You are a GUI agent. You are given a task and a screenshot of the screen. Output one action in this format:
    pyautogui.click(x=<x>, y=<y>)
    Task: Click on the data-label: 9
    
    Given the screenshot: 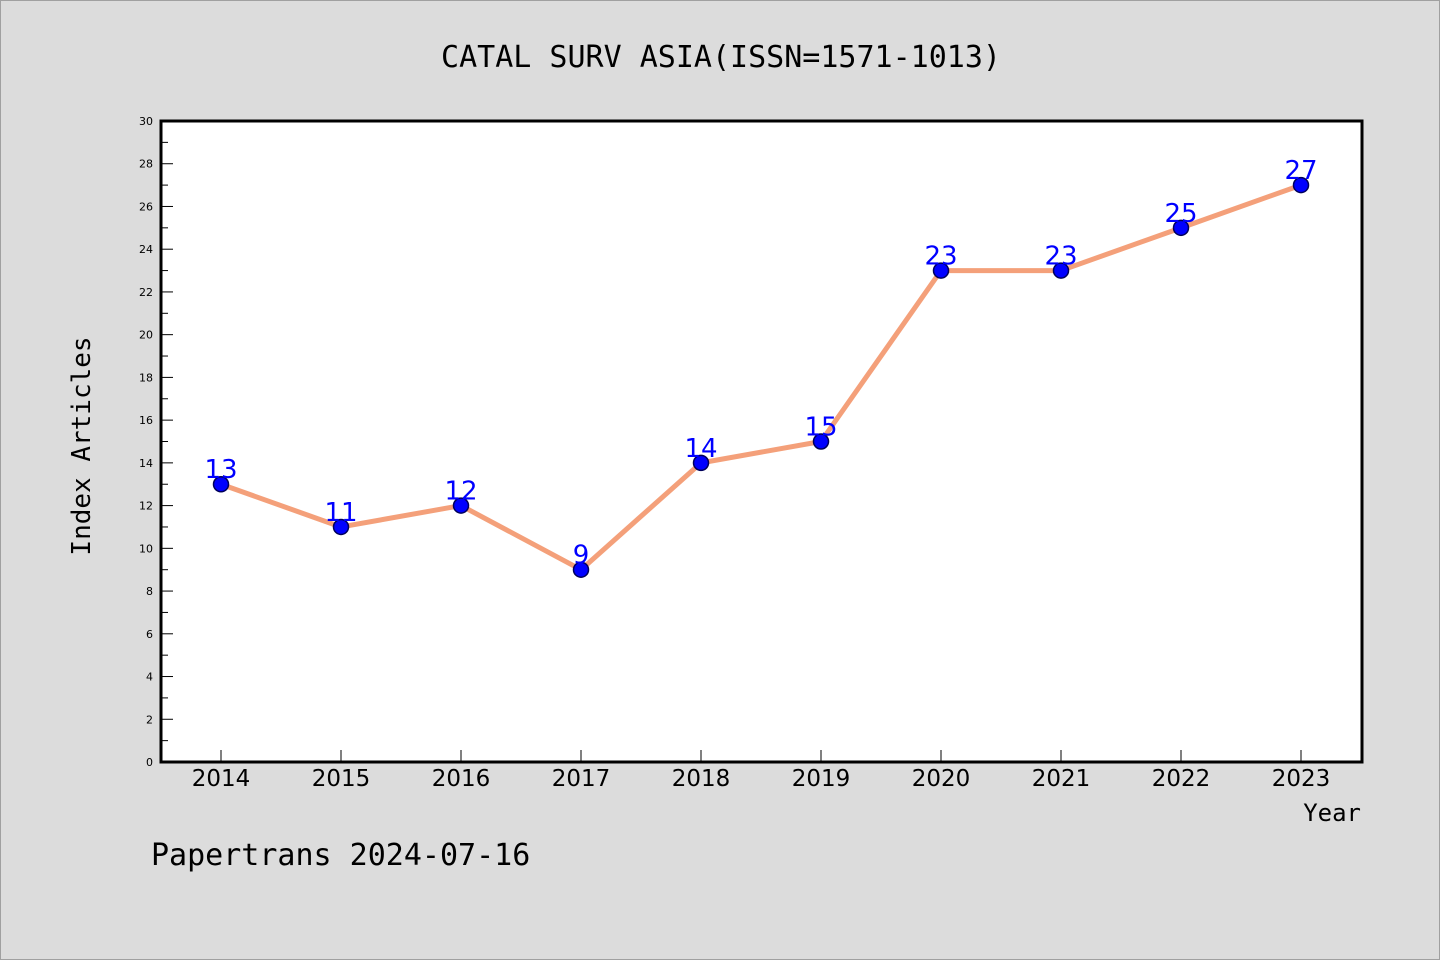 What is the action you would take?
    pyautogui.click(x=581, y=556)
    